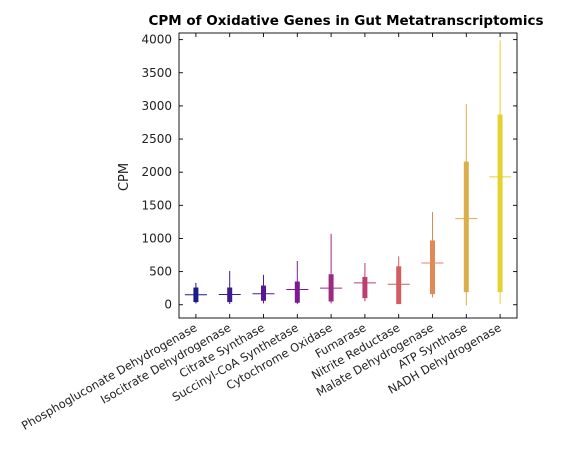  What do you see at coordinates (156, 40) in the screenshot?
I see `y-tick-label: 4000` at bounding box center [156, 40].